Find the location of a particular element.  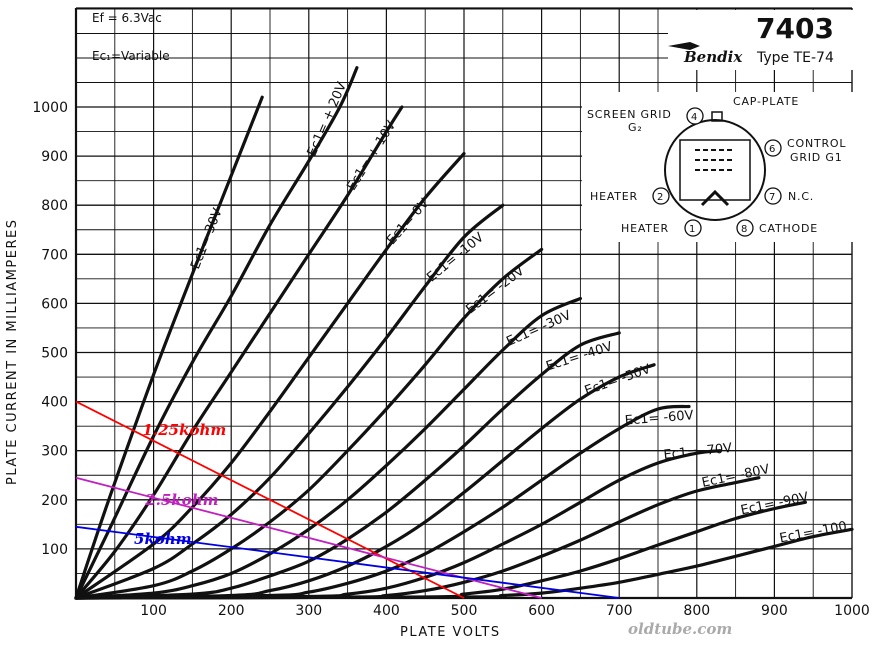

load-line-label: 1.25kohm is located at coordinates (185, 430).